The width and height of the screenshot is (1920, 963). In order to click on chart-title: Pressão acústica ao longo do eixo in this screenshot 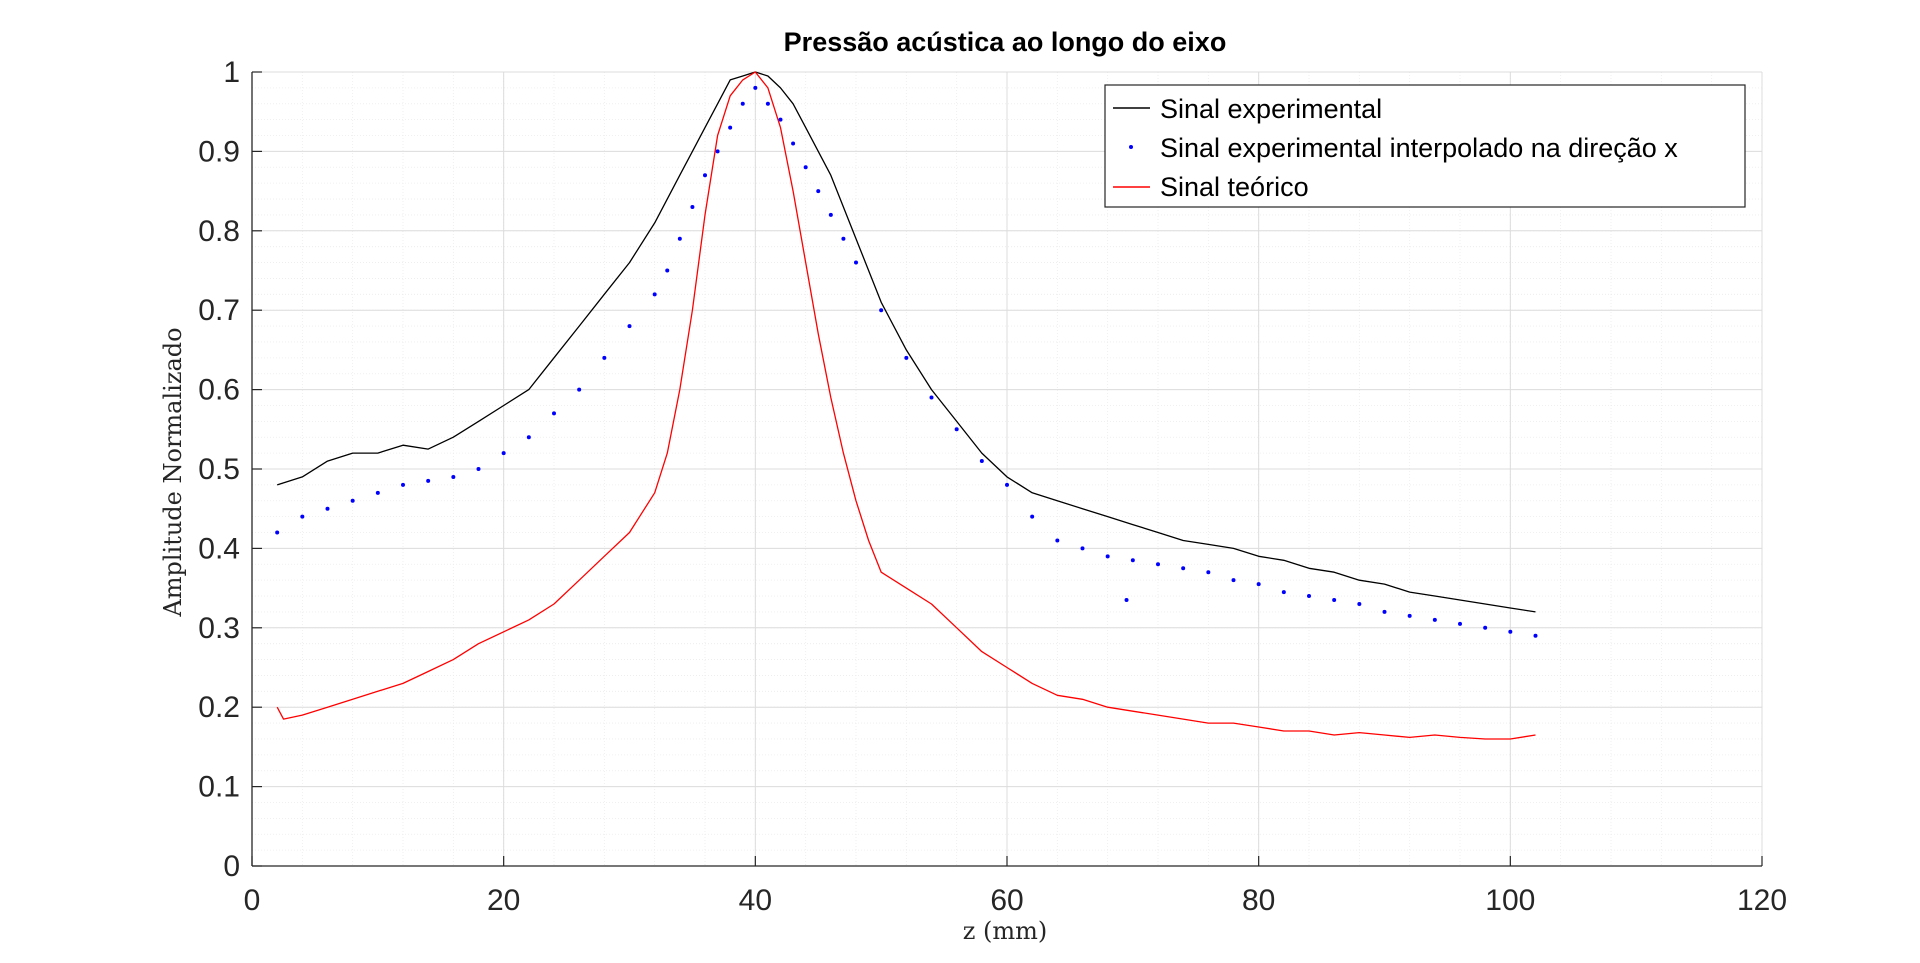, I will do `click(1005, 42)`.